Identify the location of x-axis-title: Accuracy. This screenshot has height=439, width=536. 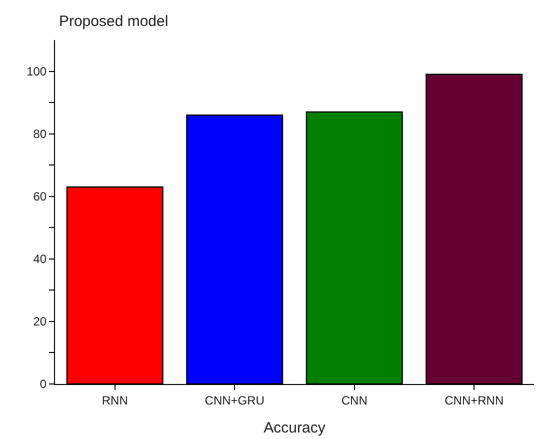
(295, 427).